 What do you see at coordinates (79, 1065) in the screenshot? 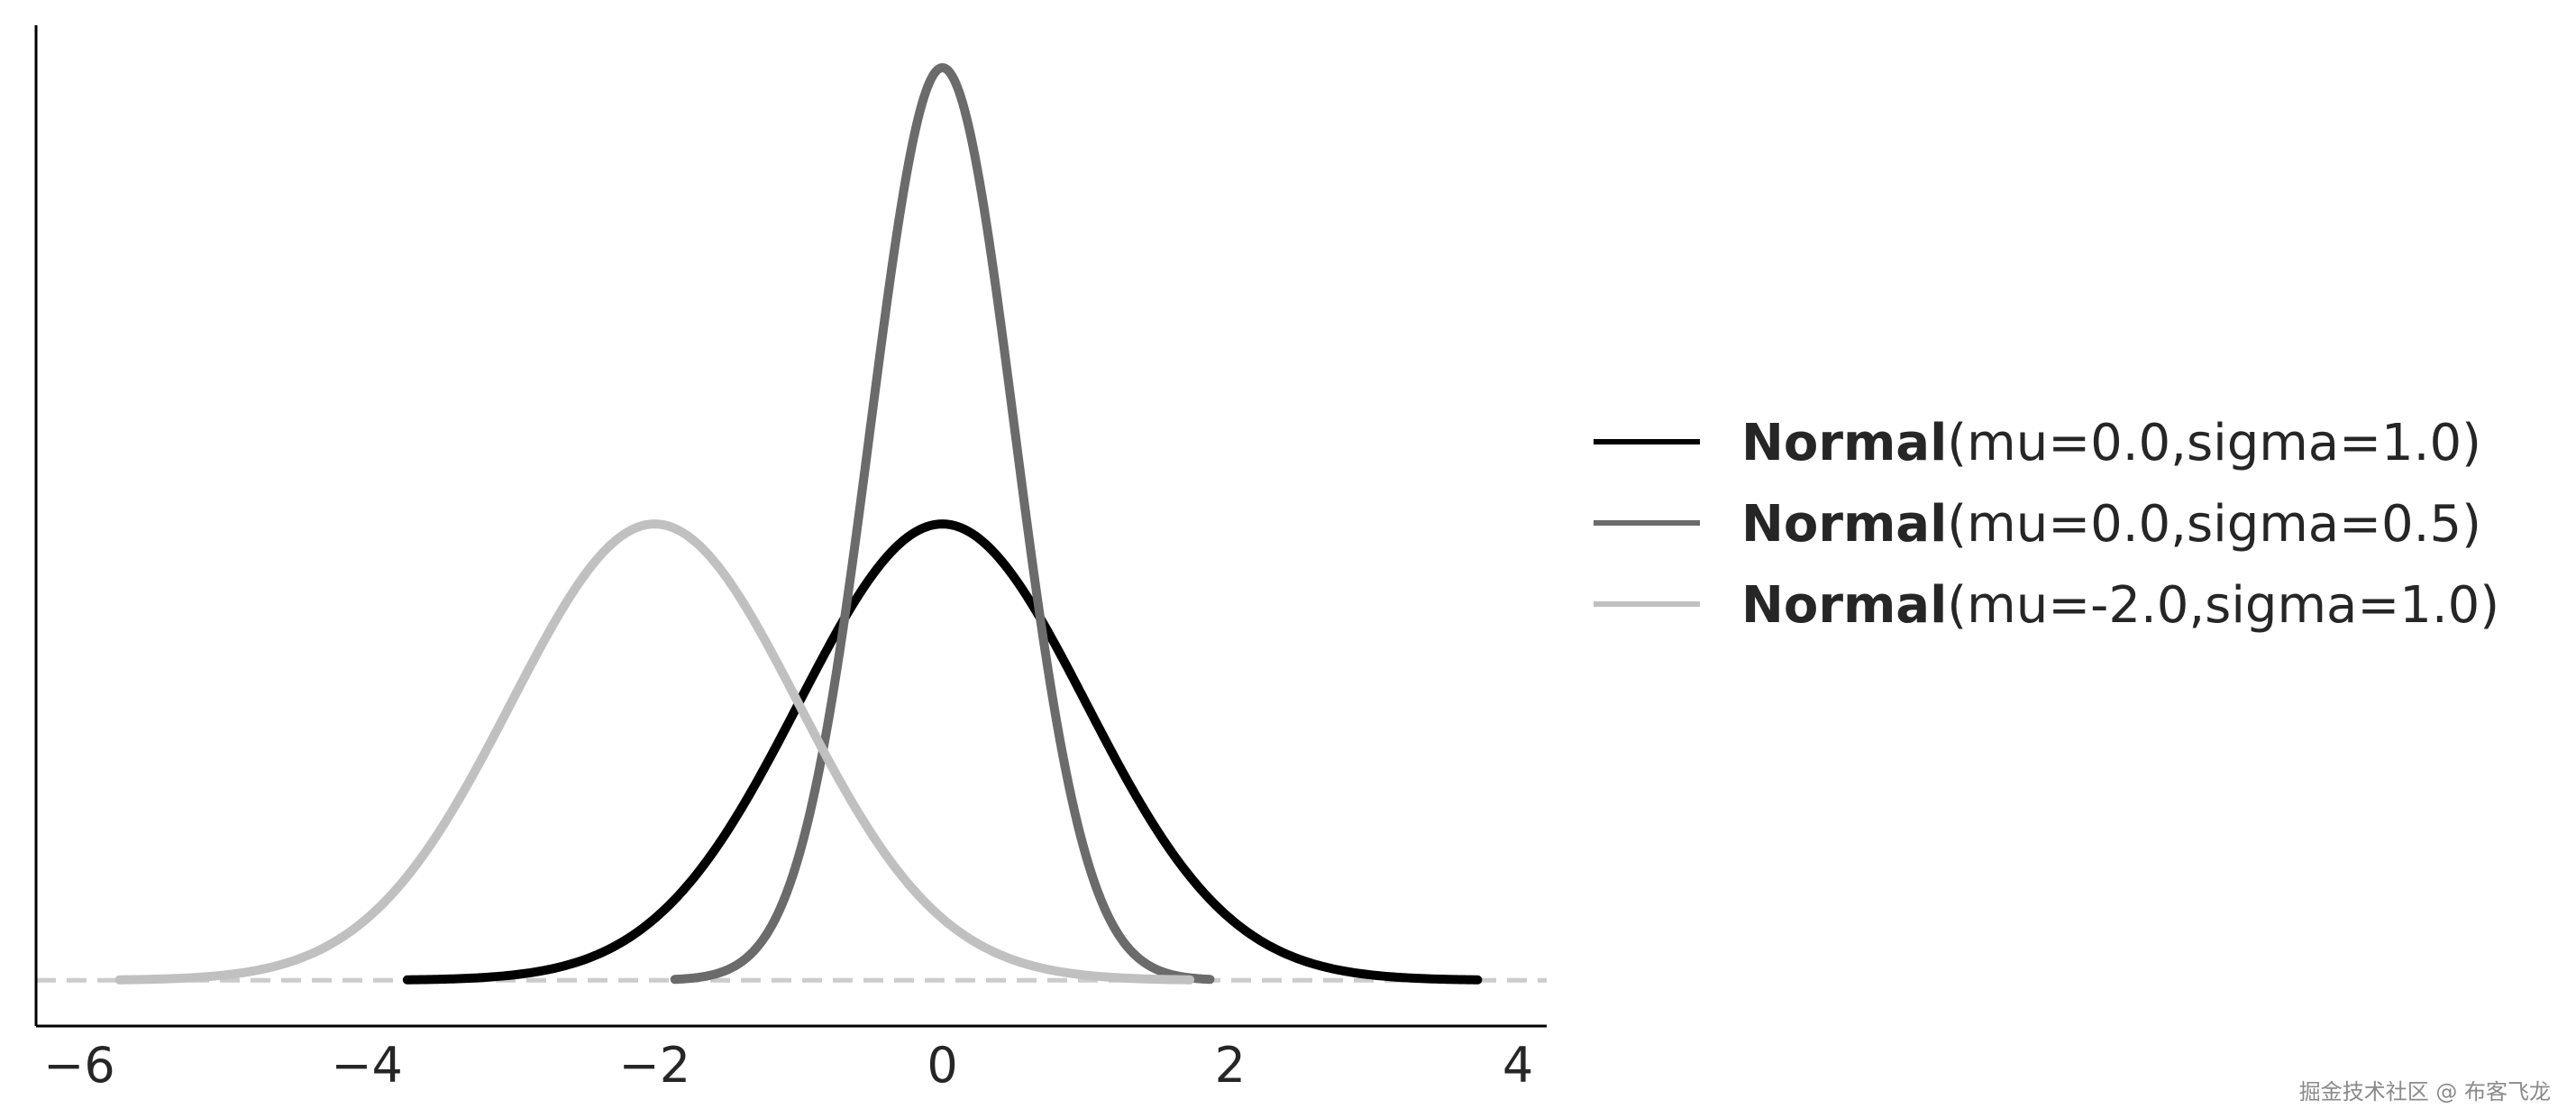
I see `x-tick-label: −6` at bounding box center [79, 1065].